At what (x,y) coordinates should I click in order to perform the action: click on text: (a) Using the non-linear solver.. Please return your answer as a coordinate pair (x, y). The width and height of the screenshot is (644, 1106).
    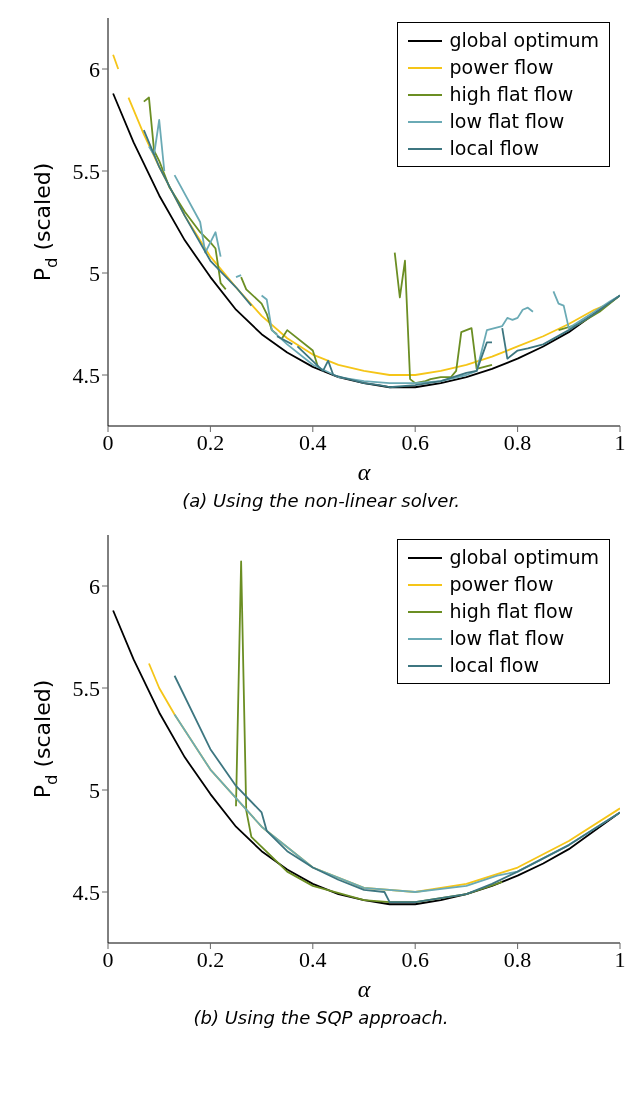
    Looking at the image, I should click on (321, 500).